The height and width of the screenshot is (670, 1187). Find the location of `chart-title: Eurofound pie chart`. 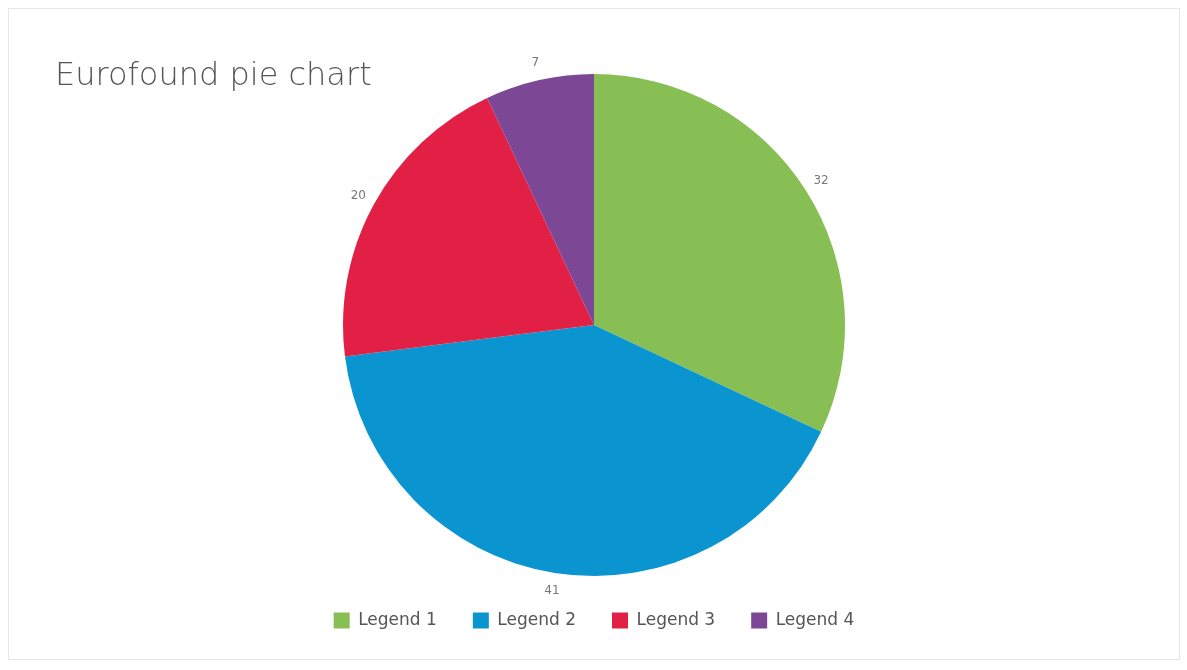

chart-title: Eurofound pie chart is located at coordinates (213, 74).